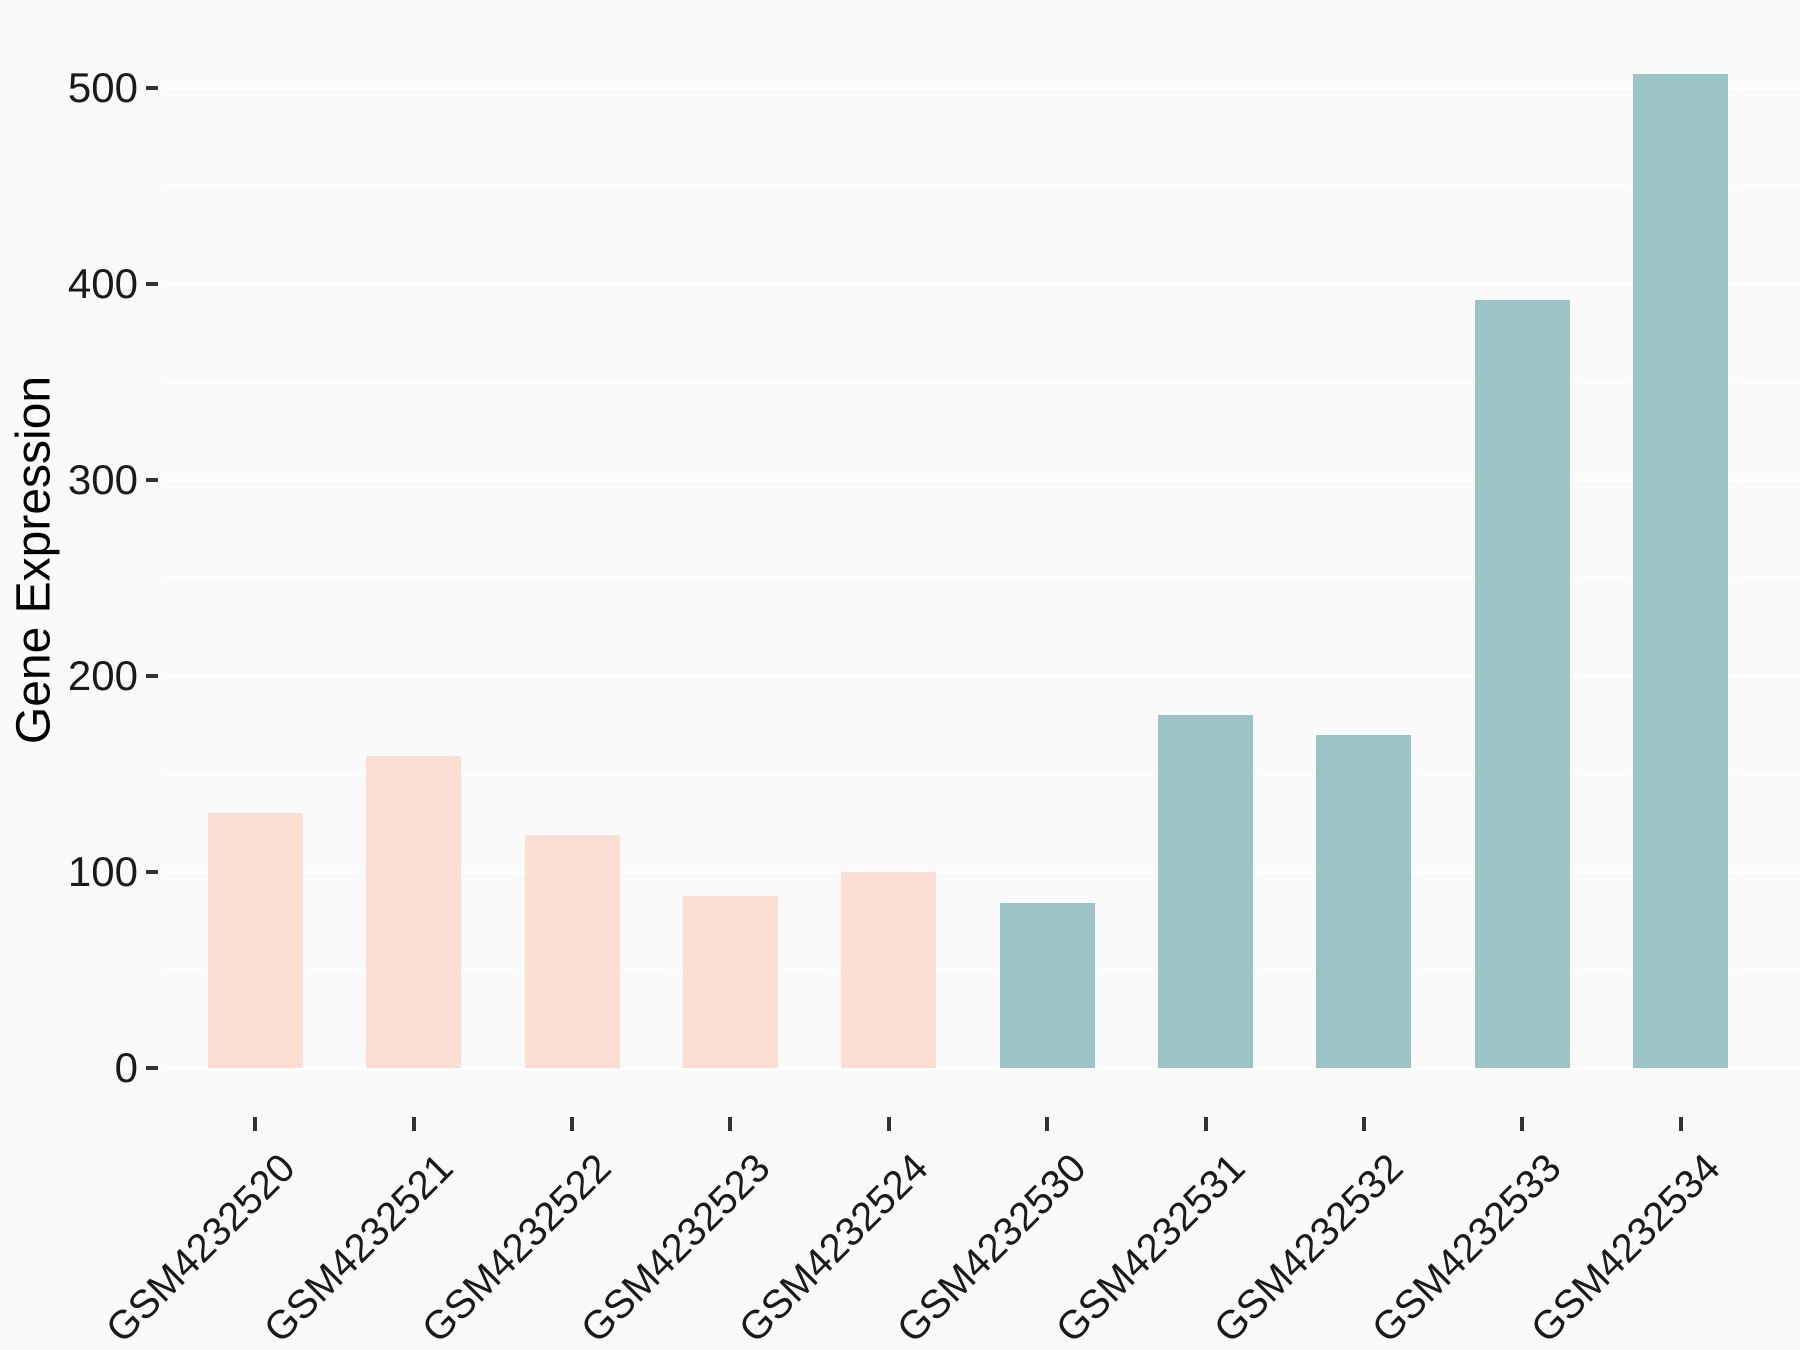 Image resolution: width=1800 pixels, height=1350 pixels. I want to click on bar-GSM4232520, so click(255, 940).